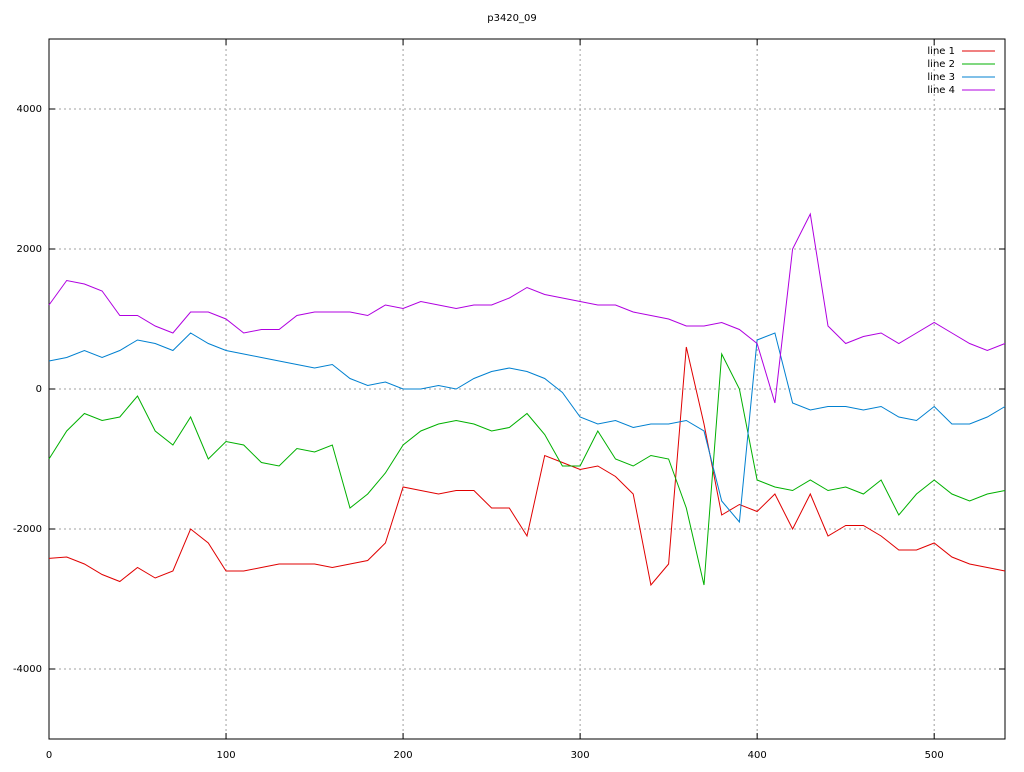 Image resolution: width=1024 pixels, height=772 pixels. What do you see at coordinates (934, 755) in the screenshot?
I see `x-tick-label: 500` at bounding box center [934, 755].